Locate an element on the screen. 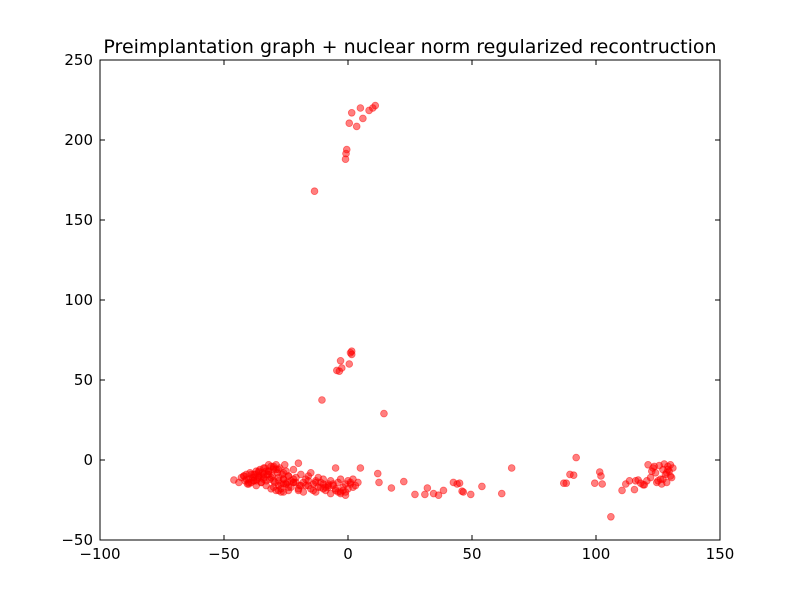 This screenshot has width=800, height=604. x-tick-label: −50 is located at coordinates (224, 554).